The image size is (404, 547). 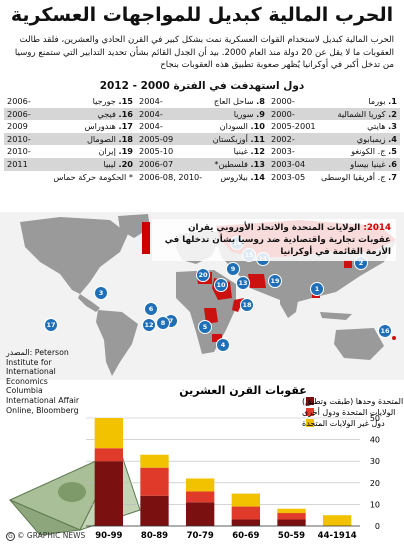 I want to click on x-tick-label: 70-79, so click(x=200, y=536).